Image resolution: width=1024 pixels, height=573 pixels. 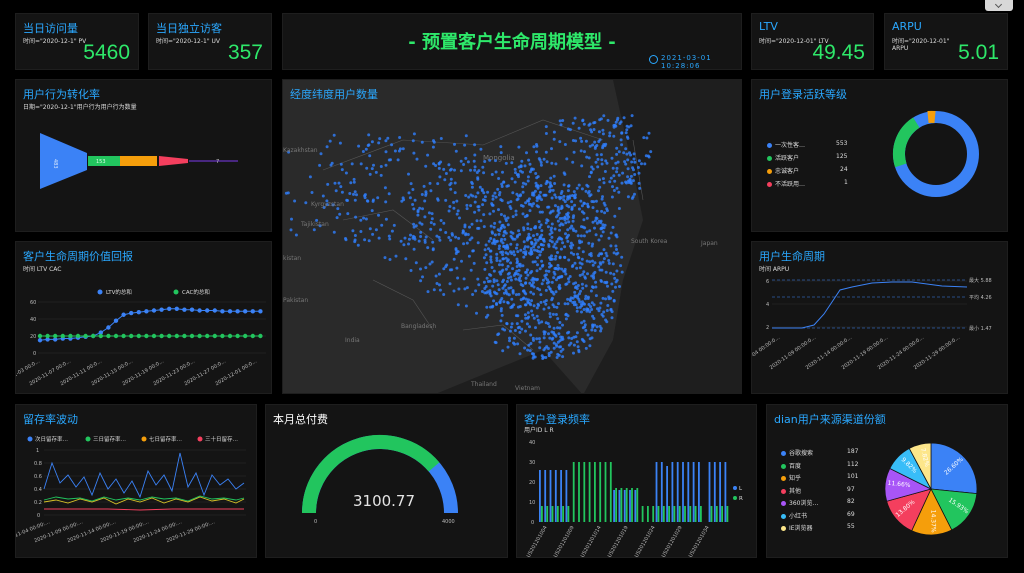 I want to click on freq-xtick: US201201014, so click(x=591, y=541).